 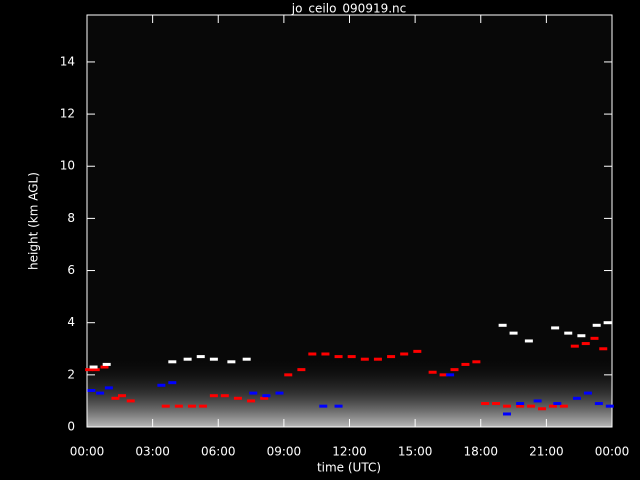 I want to click on y-tick-label: 10, so click(x=67, y=166).